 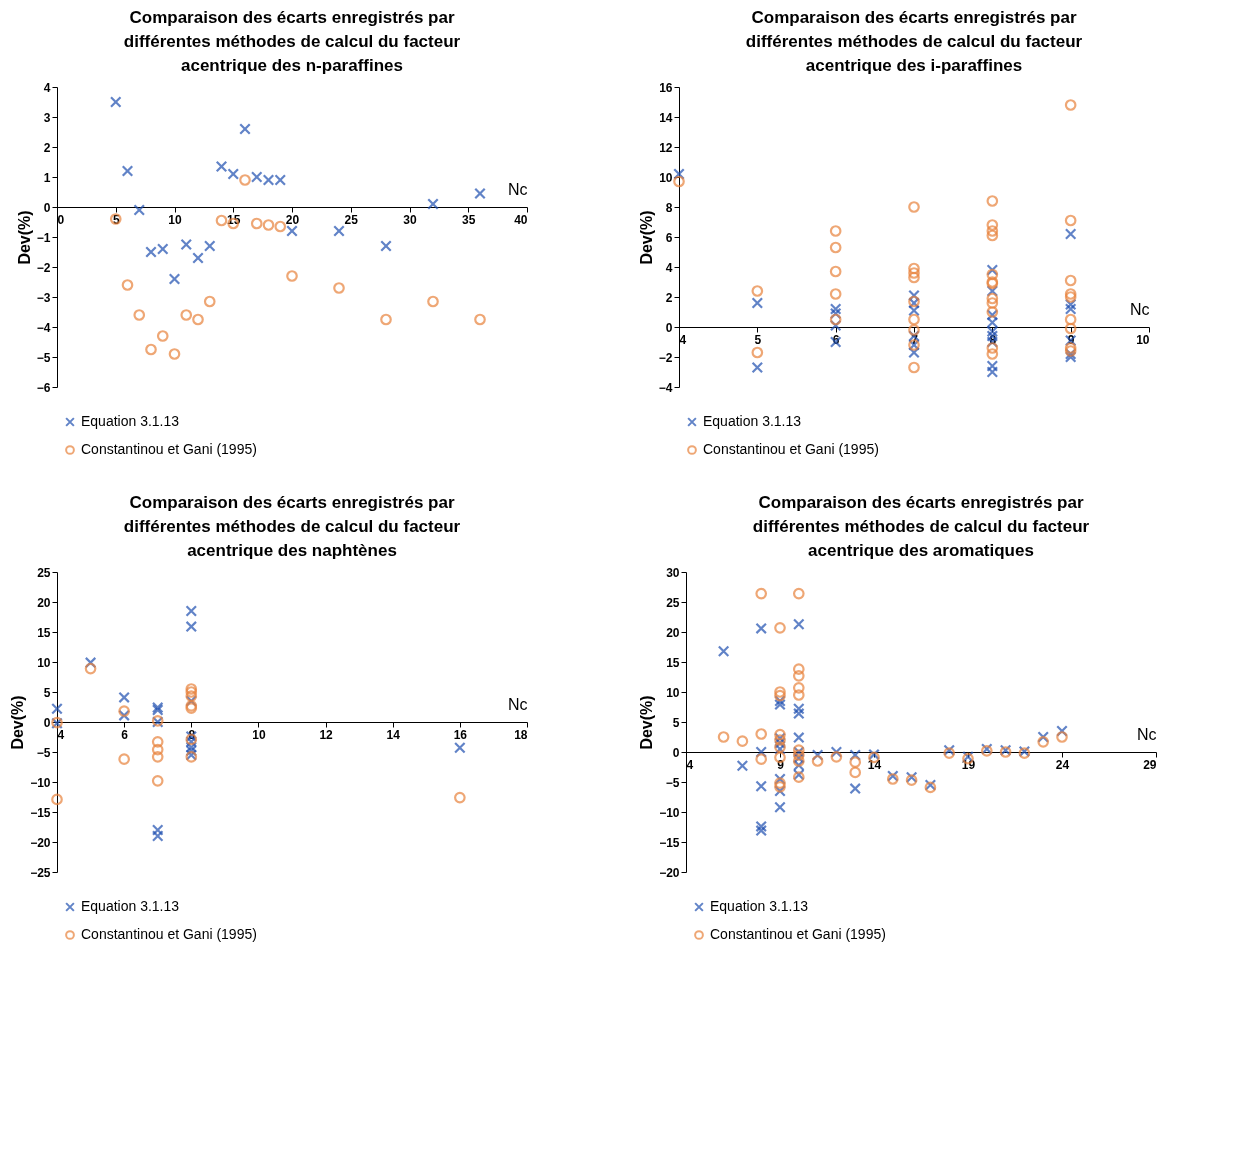 What do you see at coordinates (914, 41) in the screenshot?
I see `chart-title: Comparaison des écarts enregistrés par différentes méthodes de calcul du facteur acentrique des i-paraffines` at bounding box center [914, 41].